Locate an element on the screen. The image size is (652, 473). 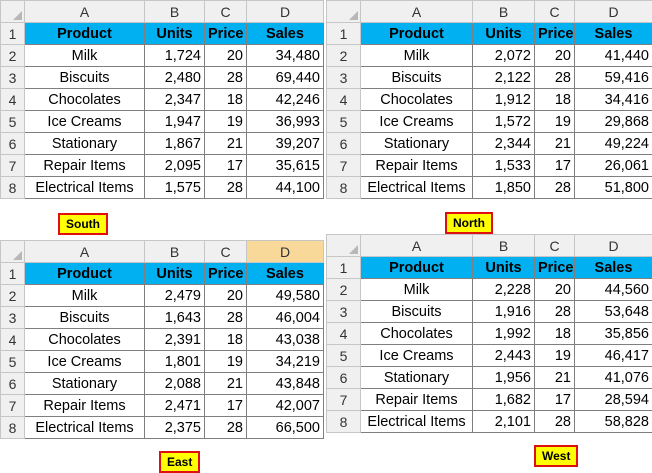
units-cell: 1,916 is located at coordinates (504, 312).